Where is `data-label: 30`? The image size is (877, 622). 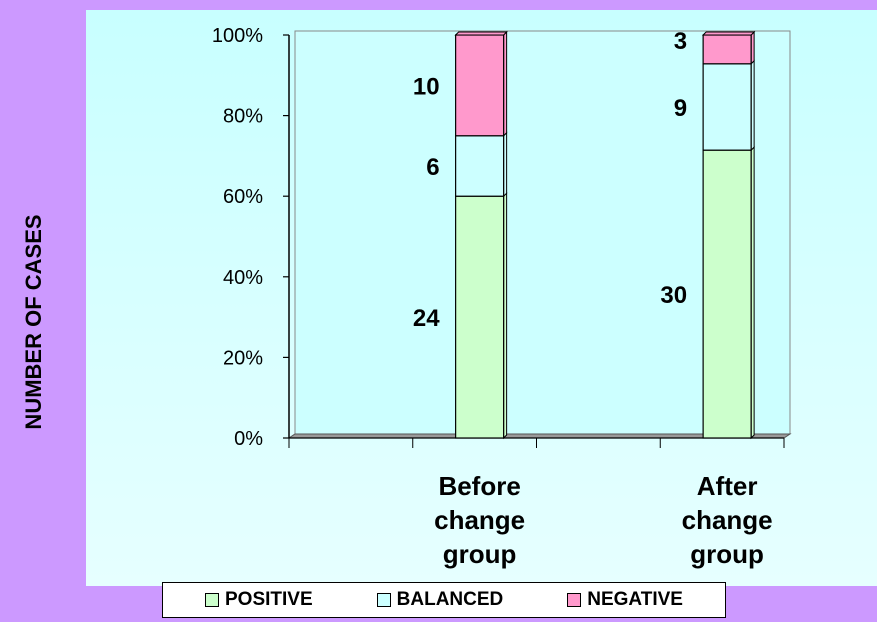
data-label: 30 is located at coordinates (673, 295).